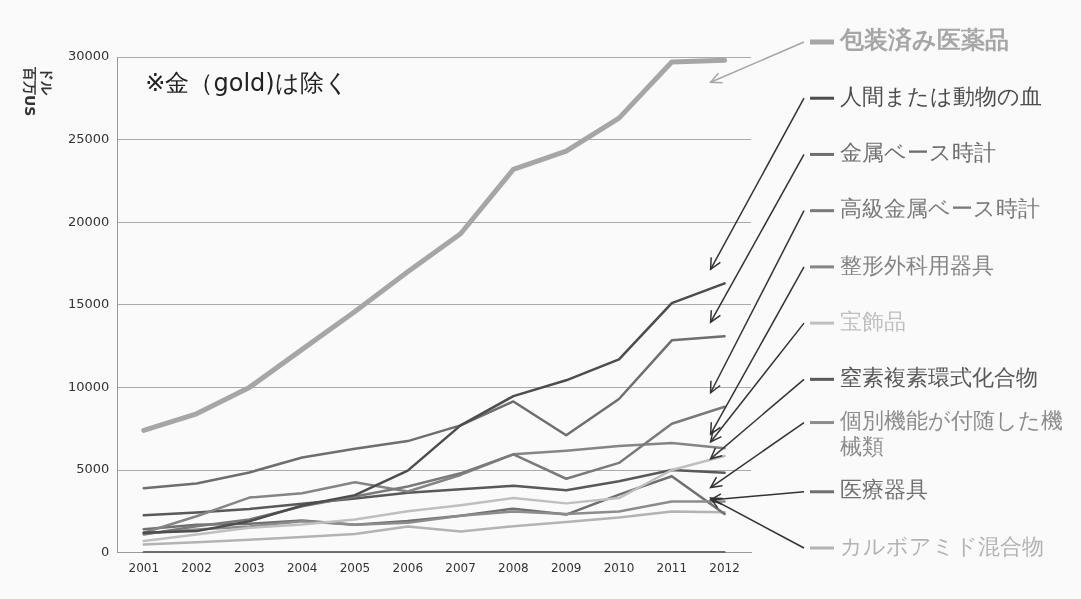  Describe the element at coordinates (951, 434) in the screenshot. I see `legend-label: 個別機能が付随した機械類` at that location.